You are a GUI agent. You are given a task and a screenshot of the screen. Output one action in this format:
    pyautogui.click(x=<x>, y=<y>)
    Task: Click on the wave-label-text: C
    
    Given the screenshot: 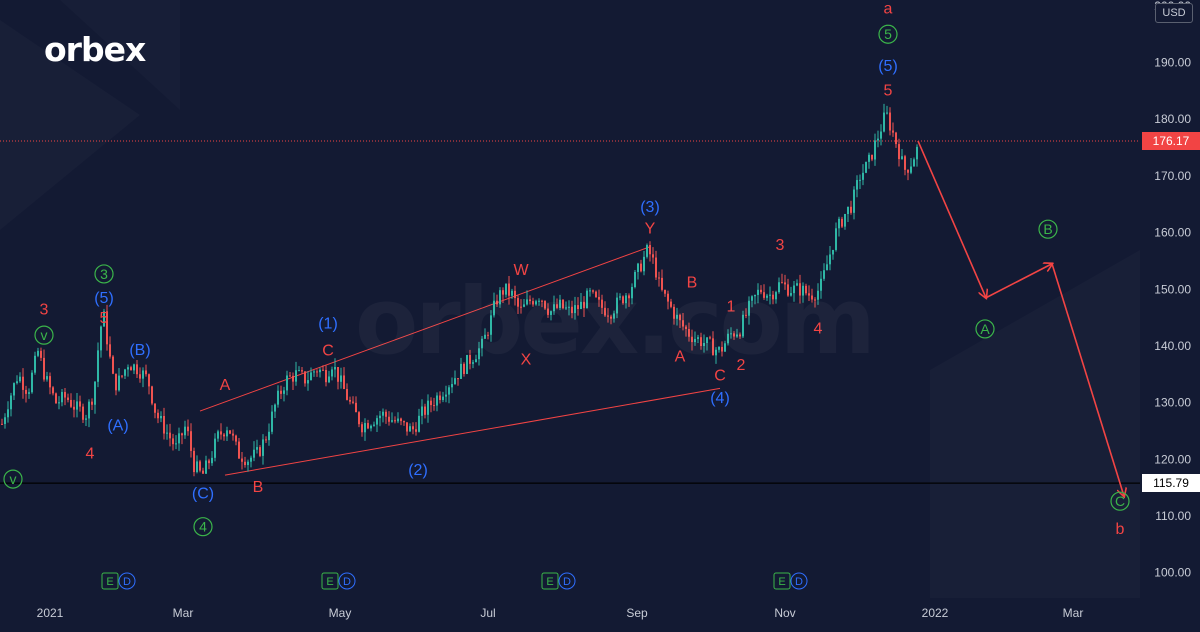 What is the action you would take?
    pyautogui.click(x=1120, y=501)
    